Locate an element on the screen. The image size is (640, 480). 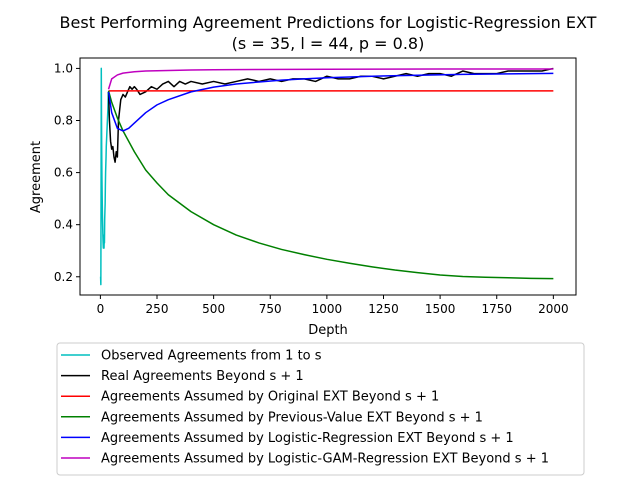
y-tick-label: 0.6 is located at coordinates (63, 173).